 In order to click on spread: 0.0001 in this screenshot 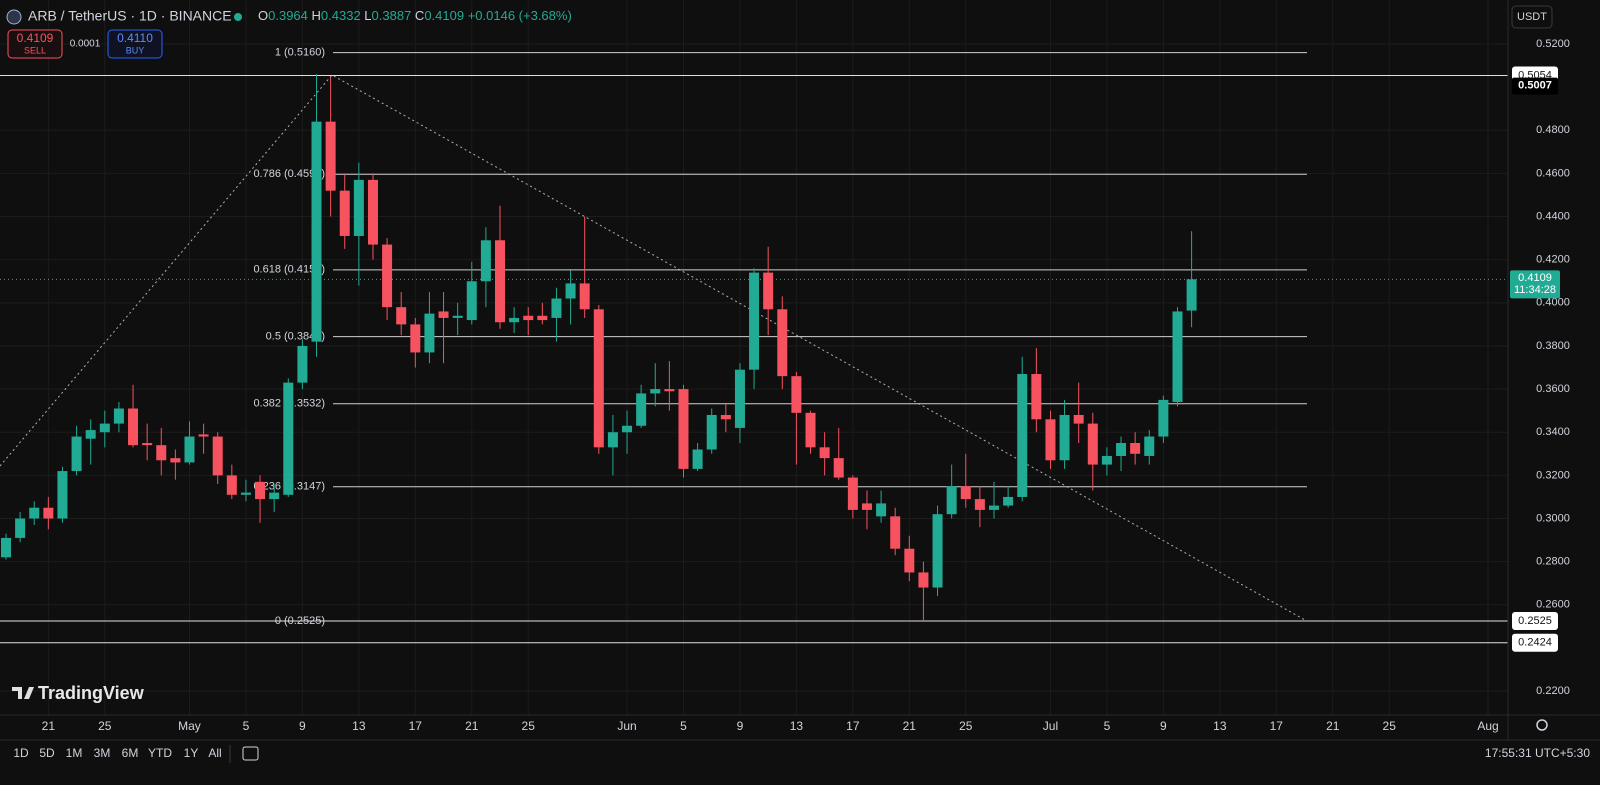, I will do `click(85, 44)`.